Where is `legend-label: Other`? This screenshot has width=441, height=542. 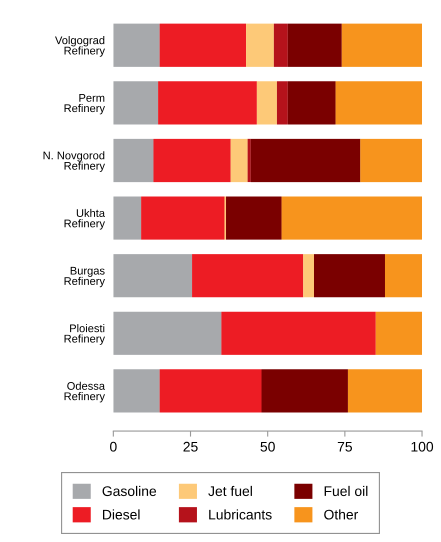
legend-label: Other is located at coordinates (341, 514).